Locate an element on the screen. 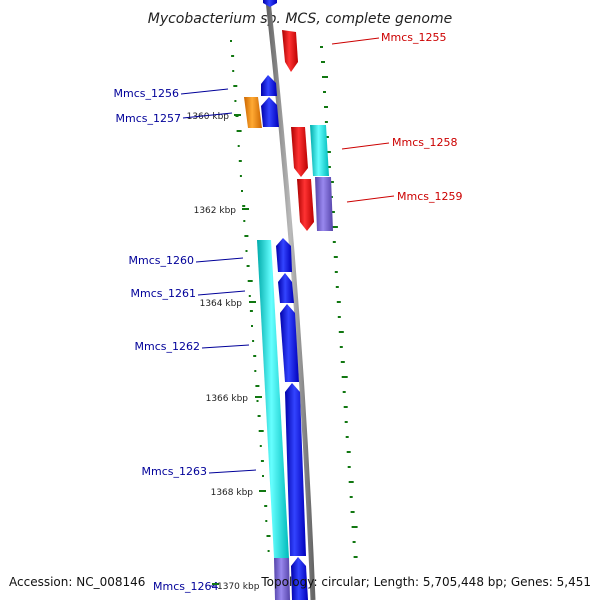 This screenshot has width=600, height=600. tick-label: 1370 kbp is located at coordinates (238, 587).